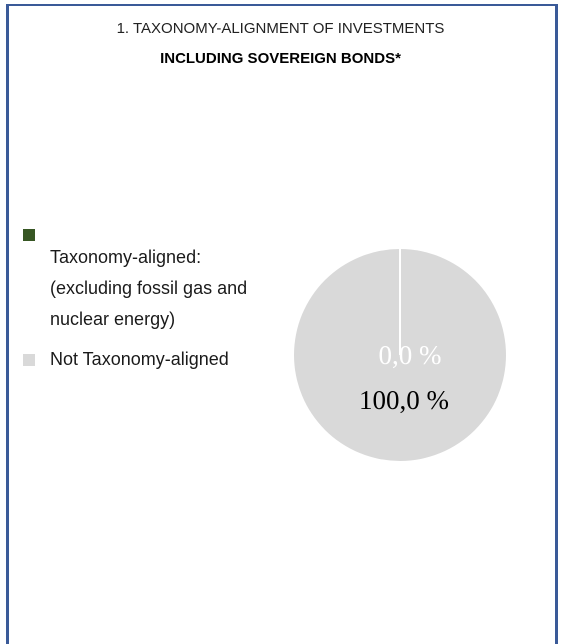 The image size is (561, 644). Describe the element at coordinates (113, 319) in the screenshot. I see `legend-label-line: nuclear energy)` at that location.